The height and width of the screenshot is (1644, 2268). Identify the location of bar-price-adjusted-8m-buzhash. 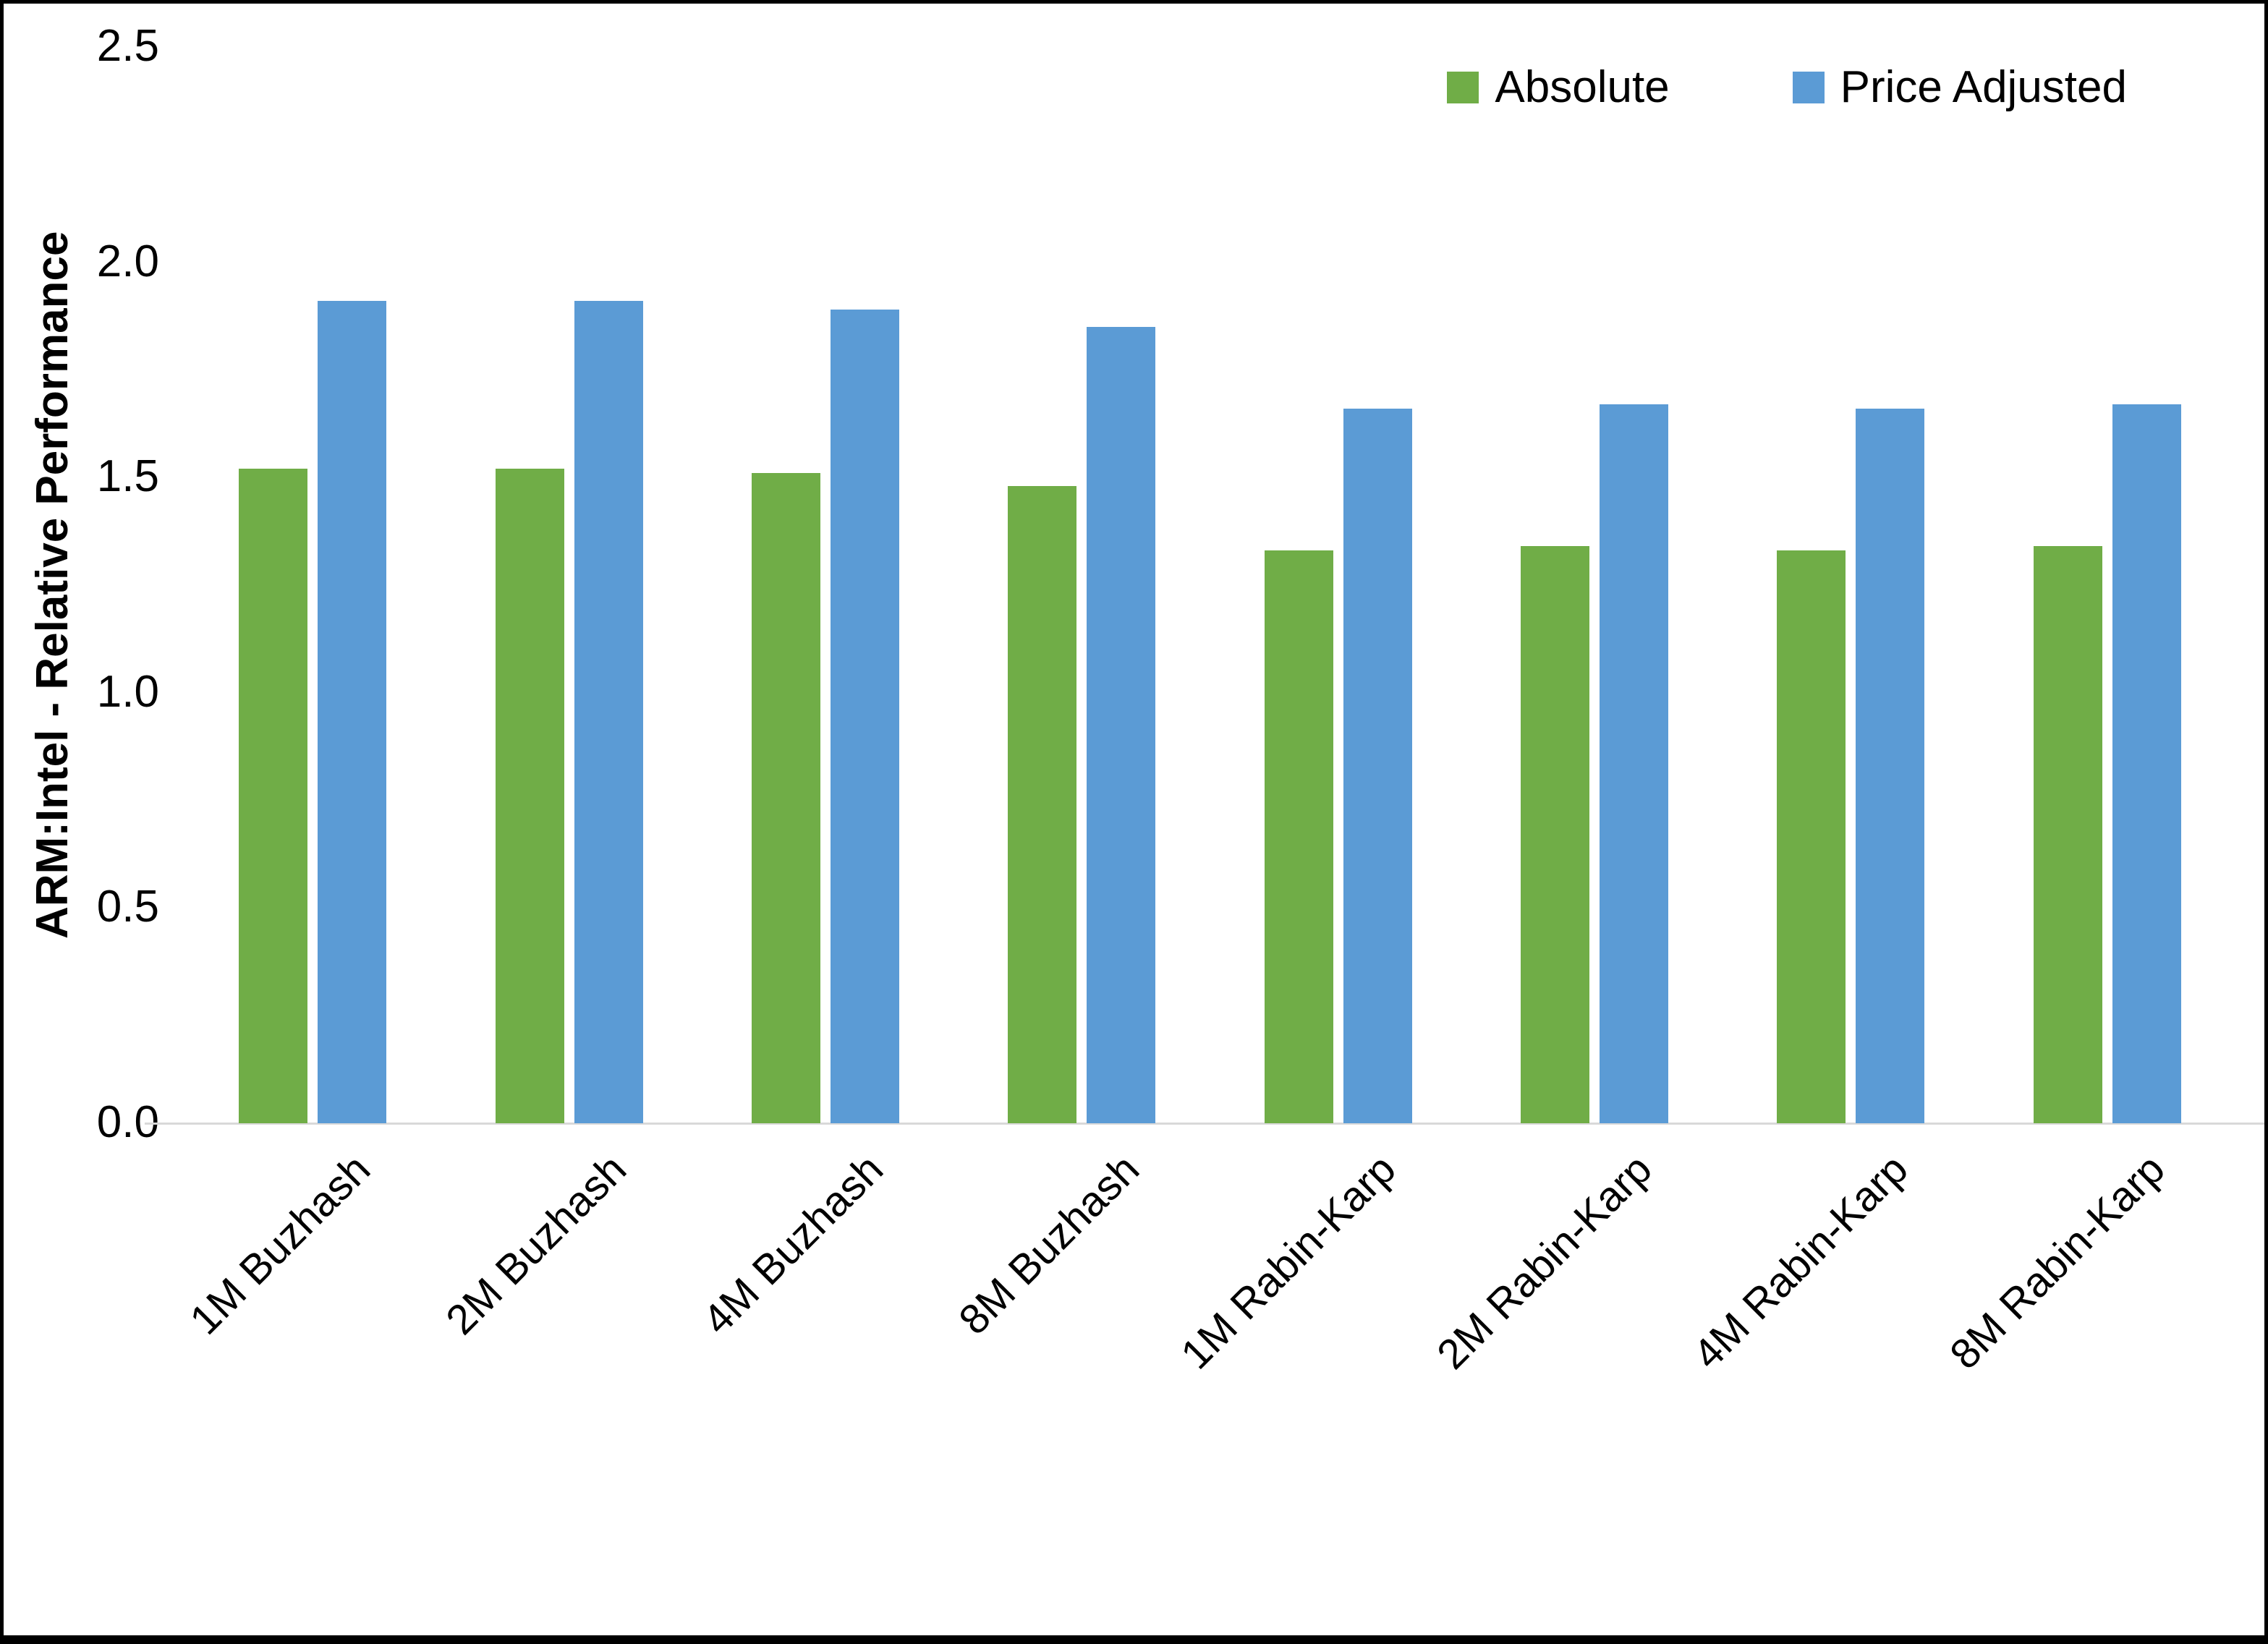
(1121, 724).